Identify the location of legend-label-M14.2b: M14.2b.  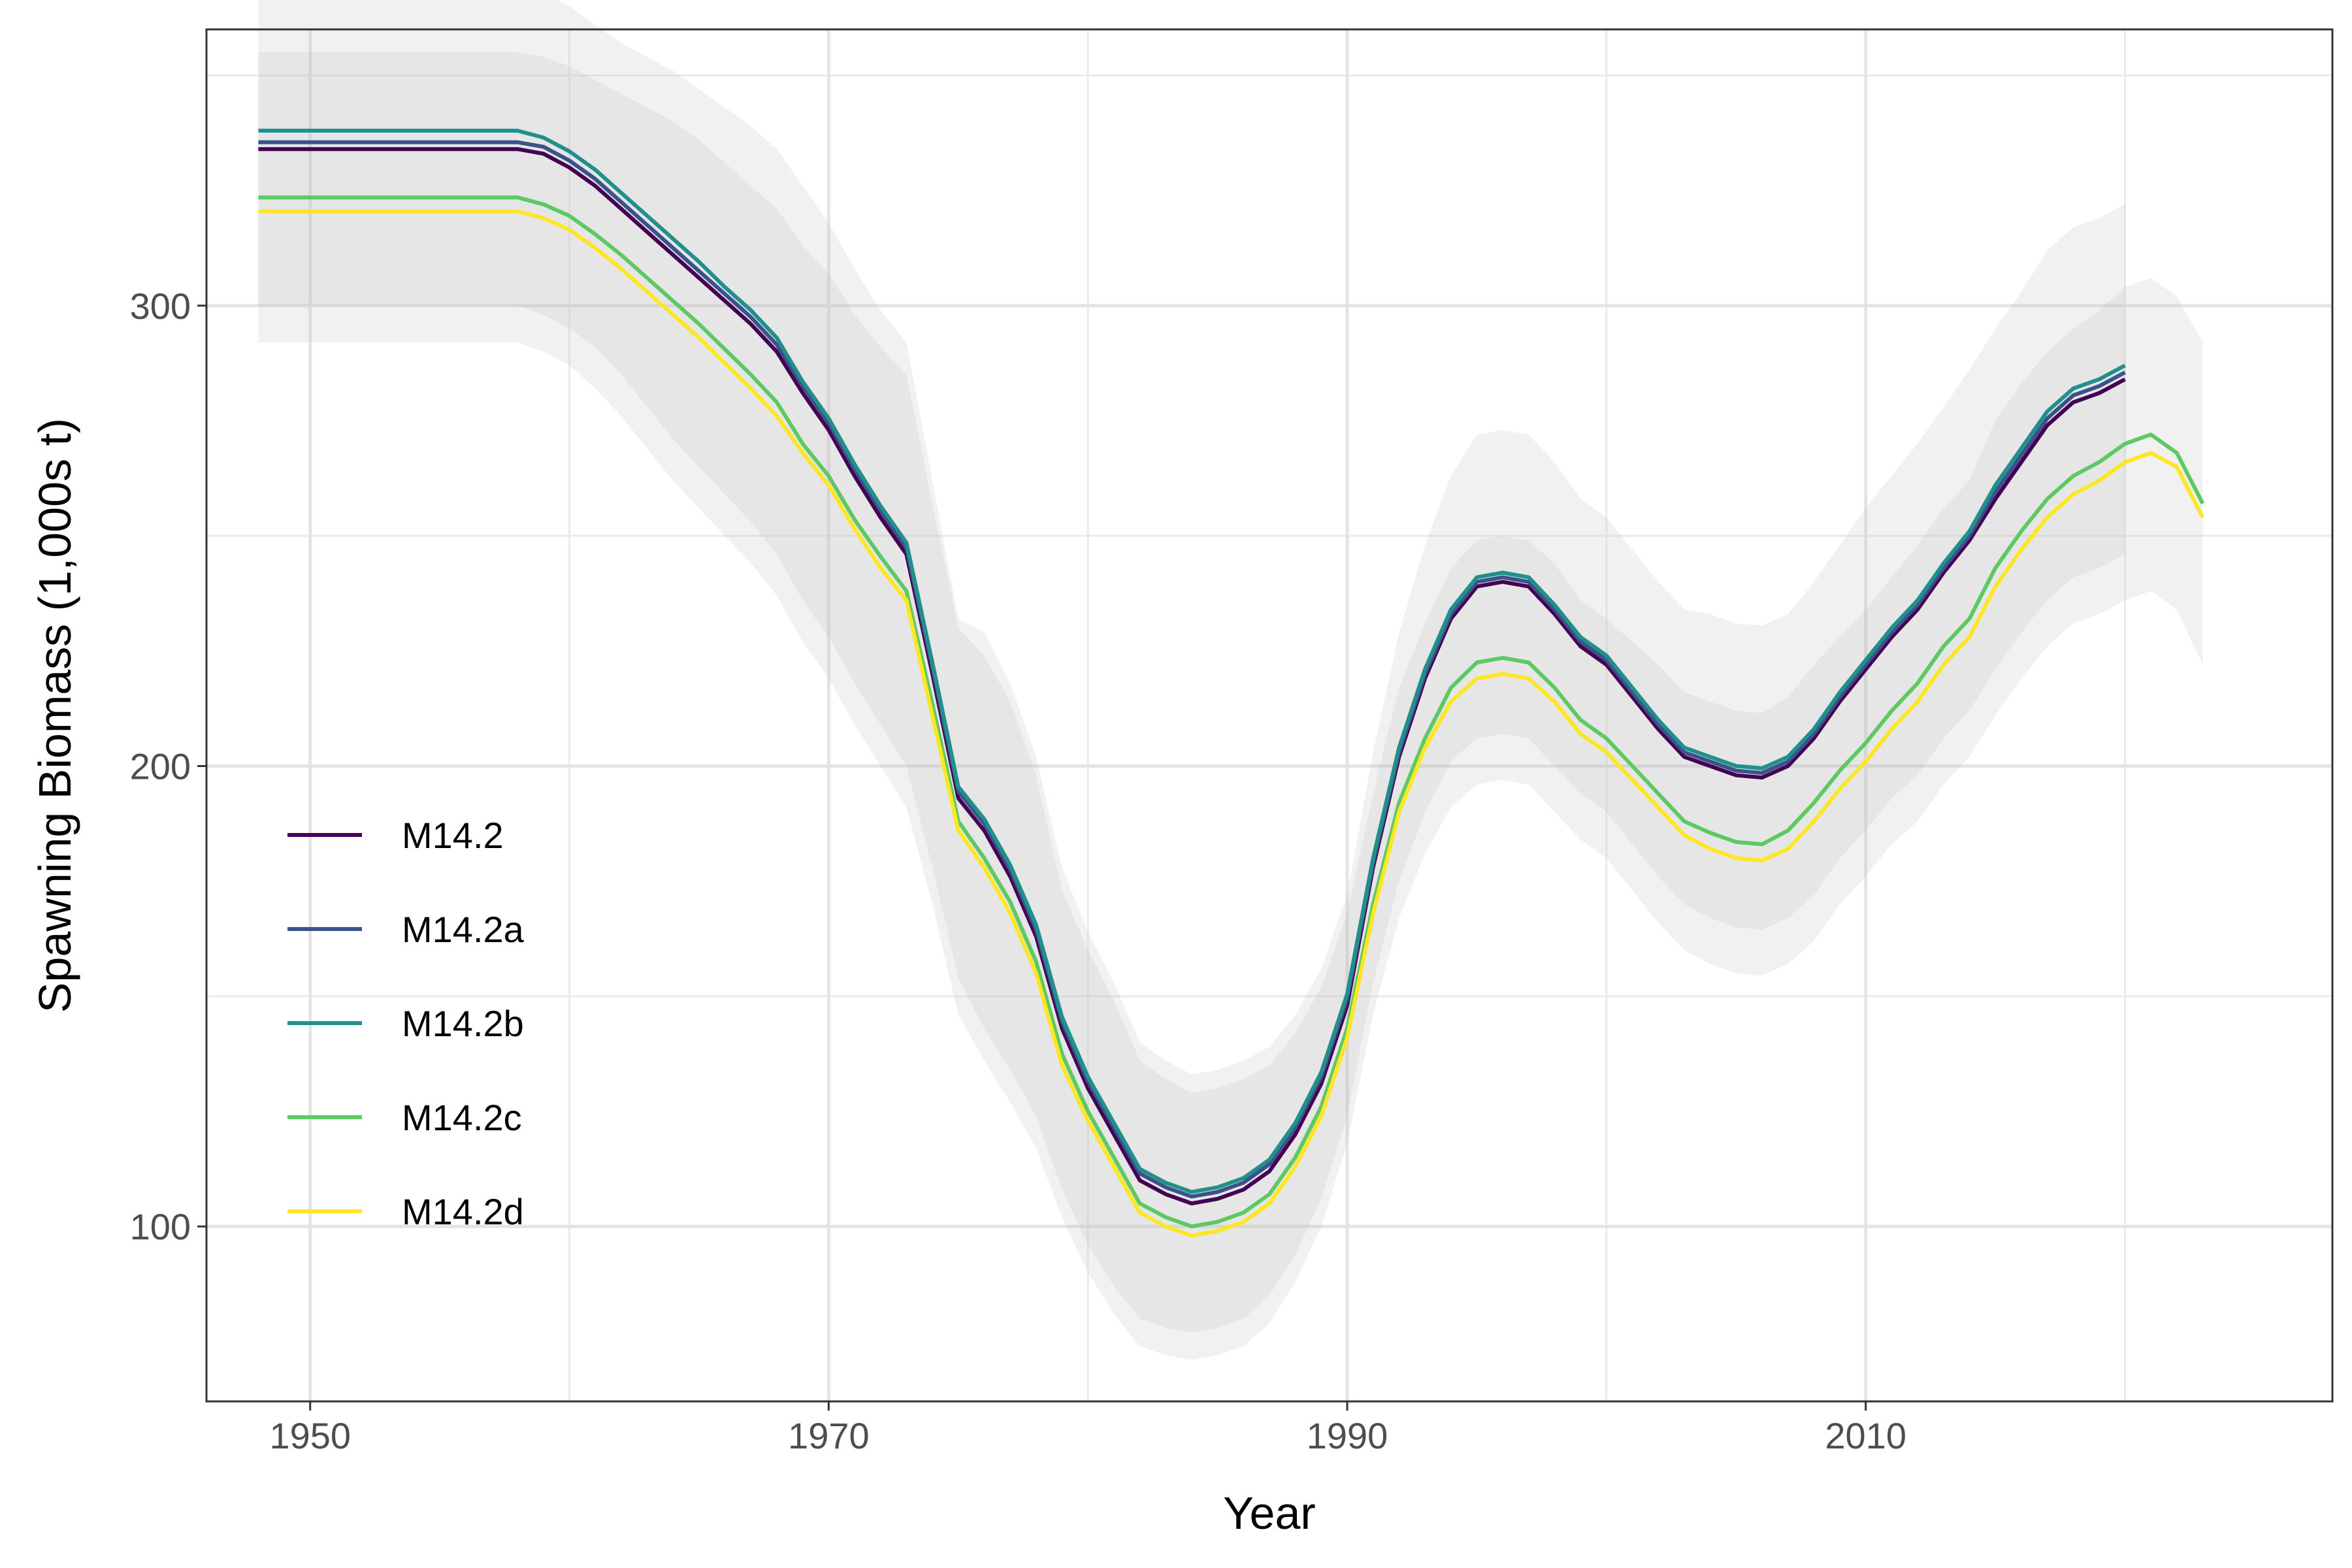
(463, 1023).